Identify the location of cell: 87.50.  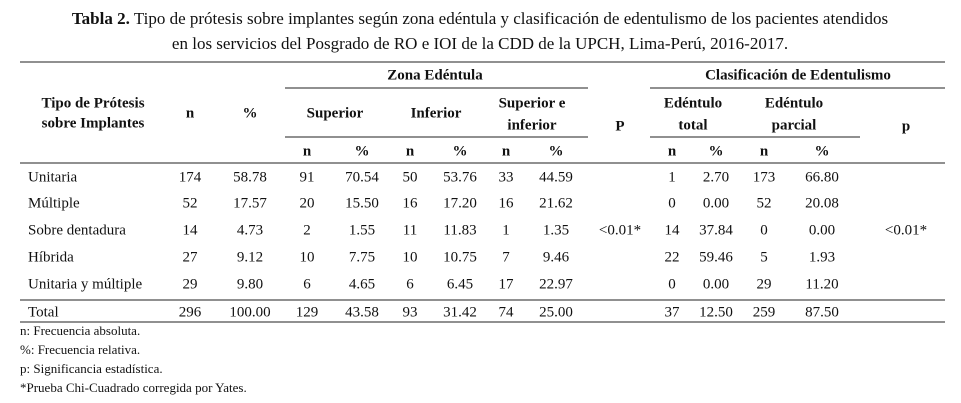
(822, 312).